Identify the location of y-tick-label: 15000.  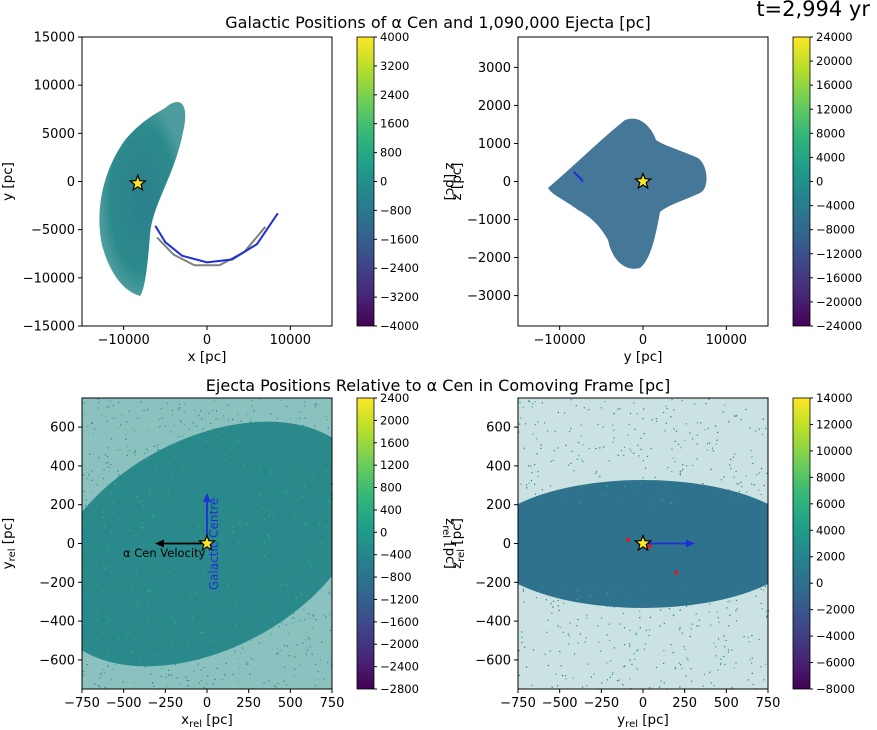
(54, 38).